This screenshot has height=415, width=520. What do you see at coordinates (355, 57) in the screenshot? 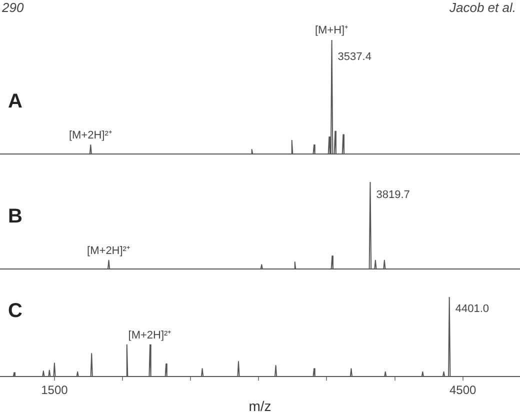
I see `annotation: 3537.4` at bounding box center [355, 57].